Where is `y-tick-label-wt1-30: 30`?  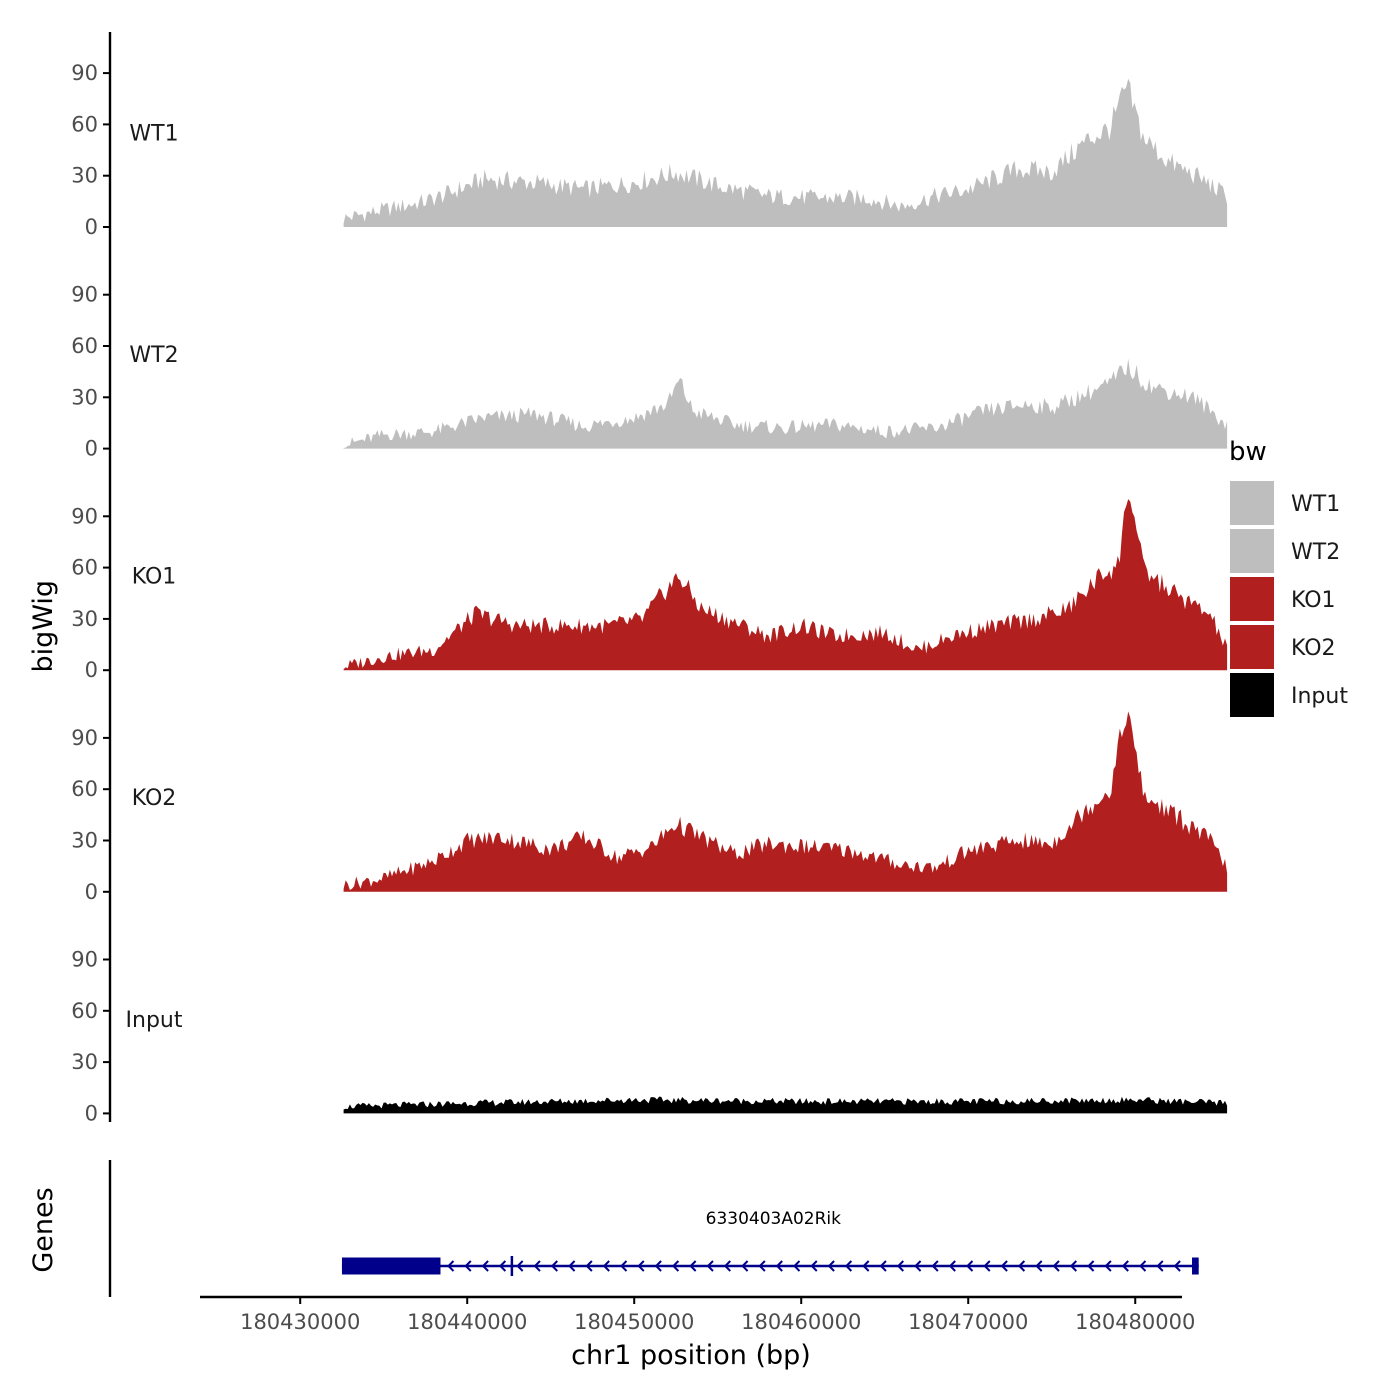 y-tick-label-wt1-30: 30 is located at coordinates (84, 176).